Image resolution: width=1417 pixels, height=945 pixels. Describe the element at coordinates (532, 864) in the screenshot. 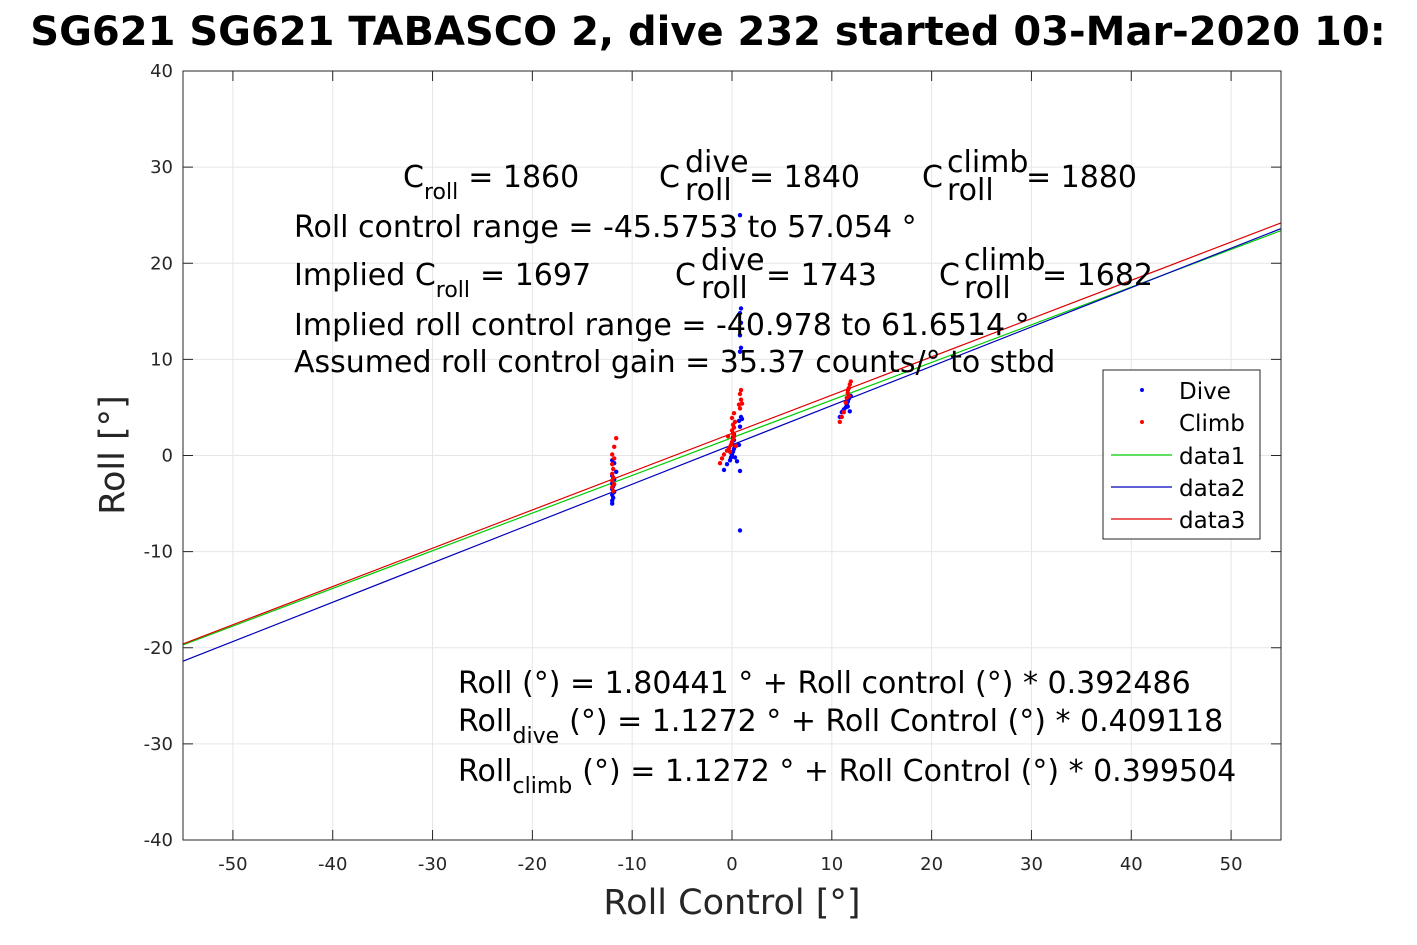

I see `x-tick-label: -20` at that location.